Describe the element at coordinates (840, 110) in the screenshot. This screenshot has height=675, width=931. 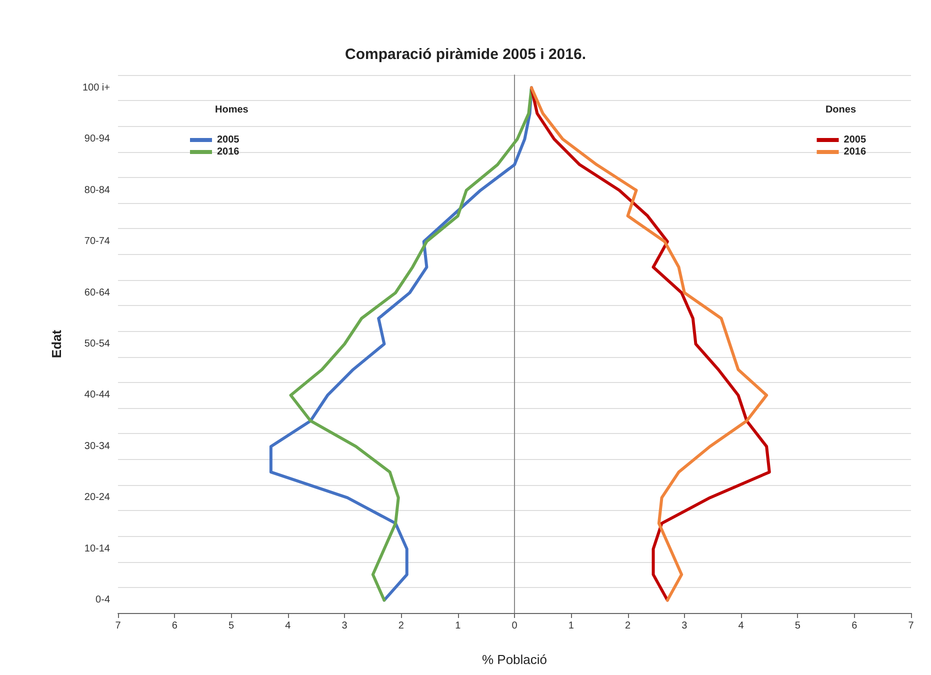
I see `annotation: Dones` at that location.